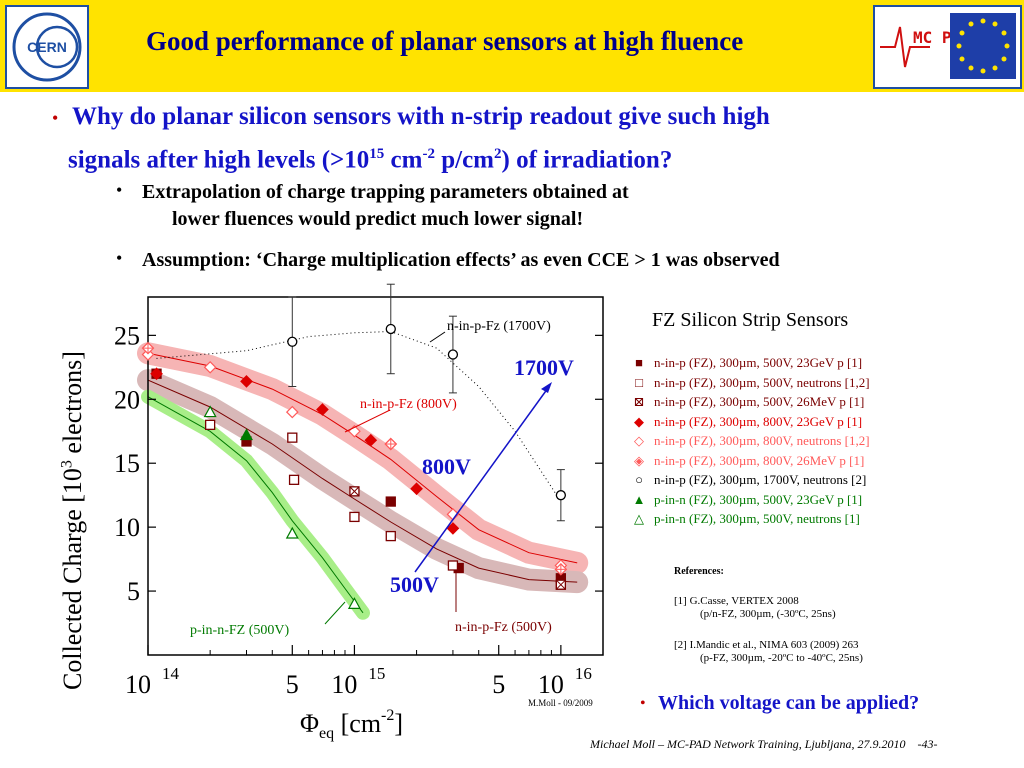 Image resolution: width=1024 pixels, height=768 pixels. Describe the element at coordinates (560, 703) in the screenshot. I see `chart-credit: M.Moll - 09/2009` at that location.